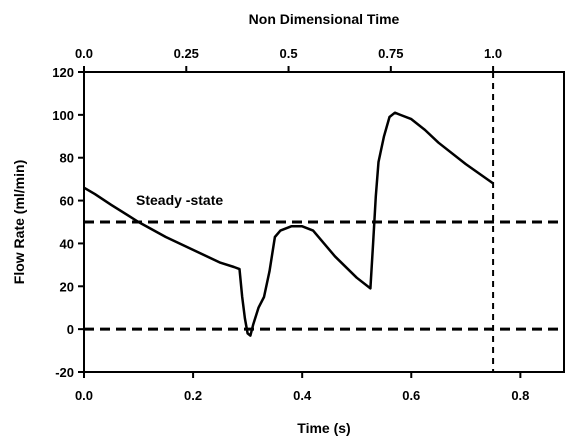 The width and height of the screenshot is (566, 441). I want to click on top-tick-label: 0.0, so click(84, 53).